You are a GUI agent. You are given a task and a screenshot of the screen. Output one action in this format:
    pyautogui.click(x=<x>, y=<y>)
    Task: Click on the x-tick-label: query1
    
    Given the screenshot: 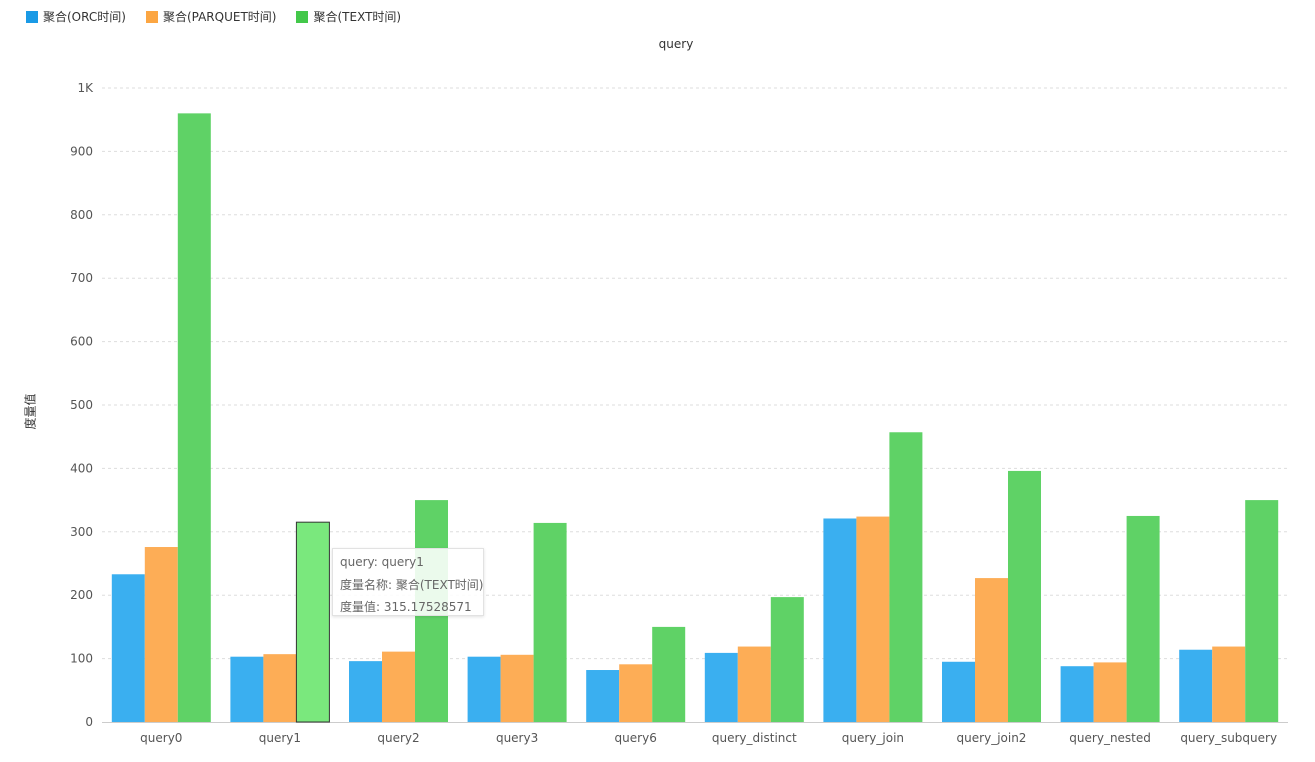 What is the action you would take?
    pyautogui.click(x=280, y=738)
    